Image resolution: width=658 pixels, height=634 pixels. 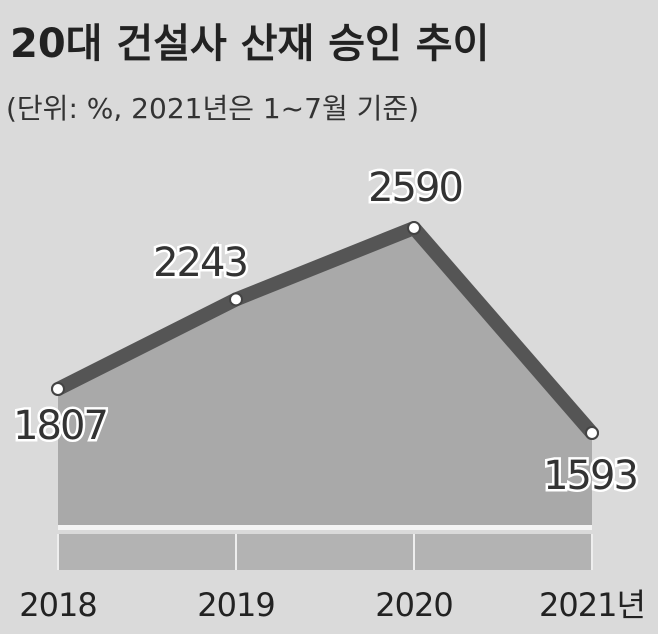 What do you see at coordinates (325, 527) in the screenshot?
I see `baseline` at bounding box center [325, 527].